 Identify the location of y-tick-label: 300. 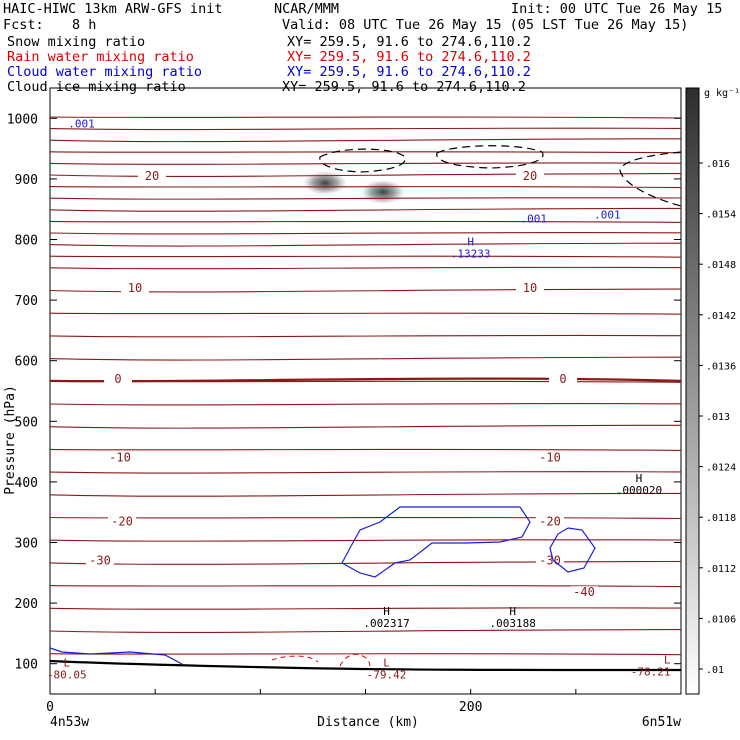
(26, 544).